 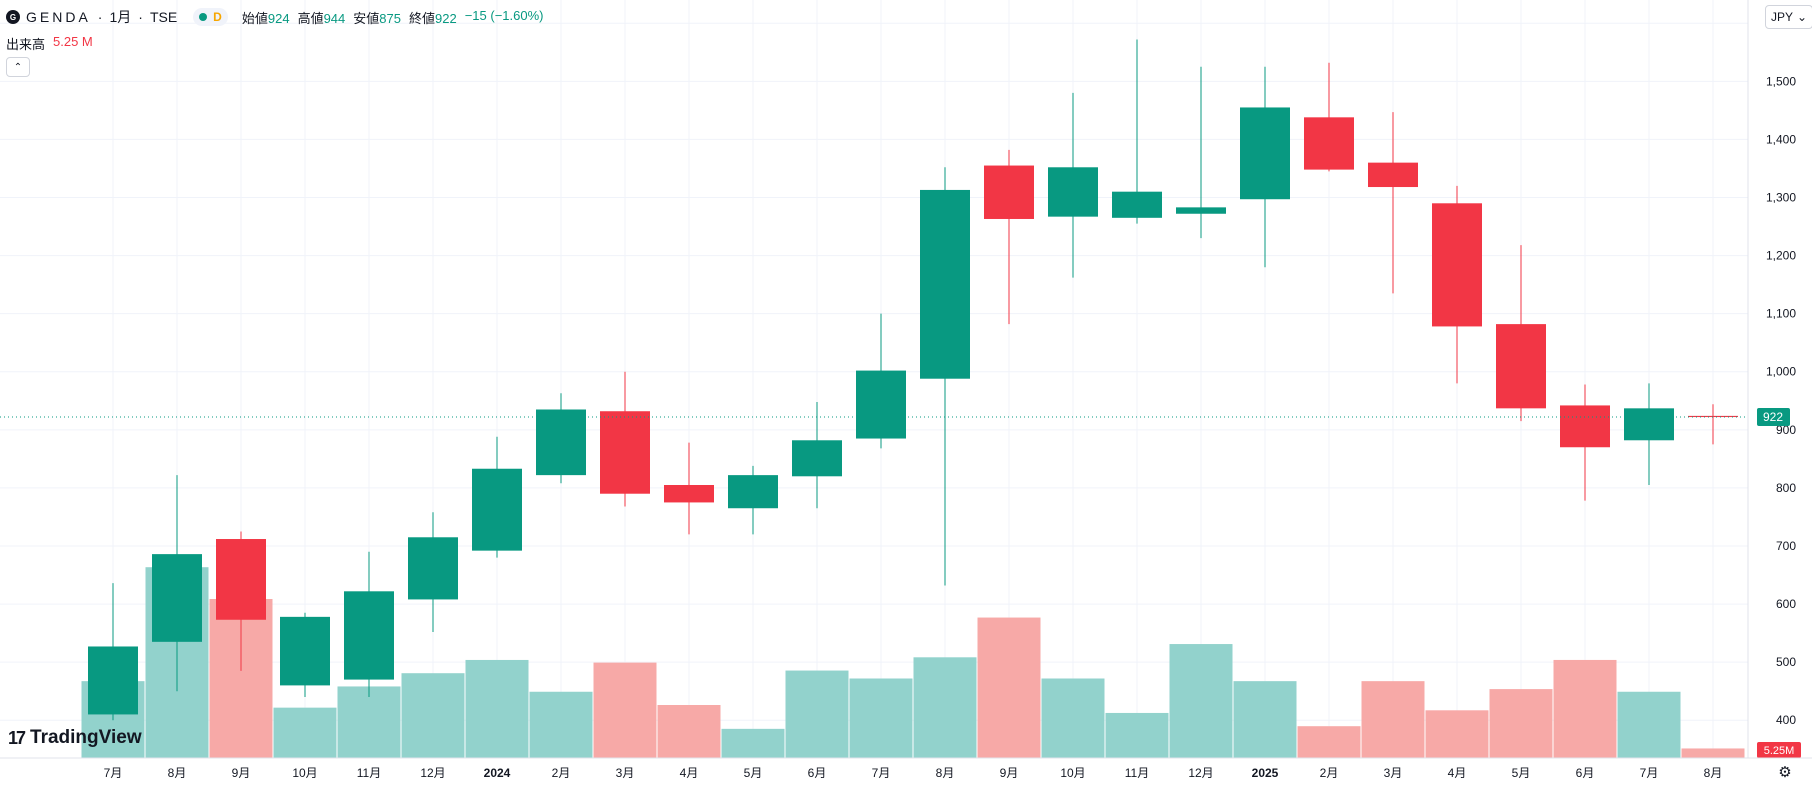 I want to click on tradingview-wordmark: TradingView, so click(x=86, y=737).